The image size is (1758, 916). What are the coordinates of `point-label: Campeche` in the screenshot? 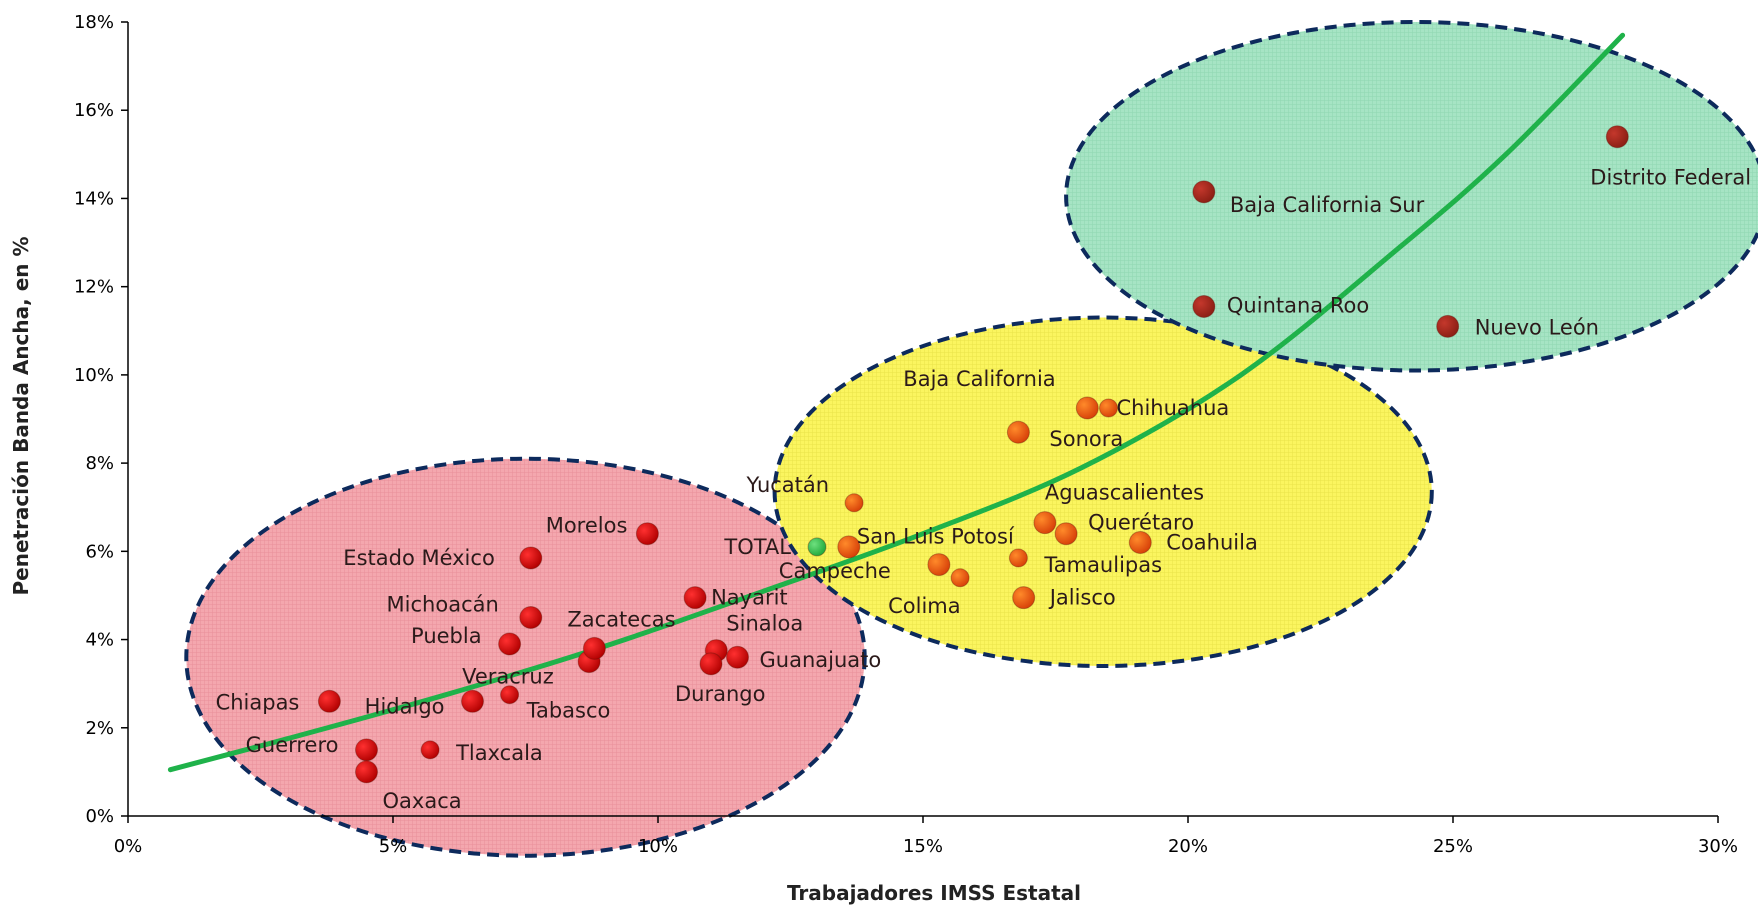 It's located at (835, 571).